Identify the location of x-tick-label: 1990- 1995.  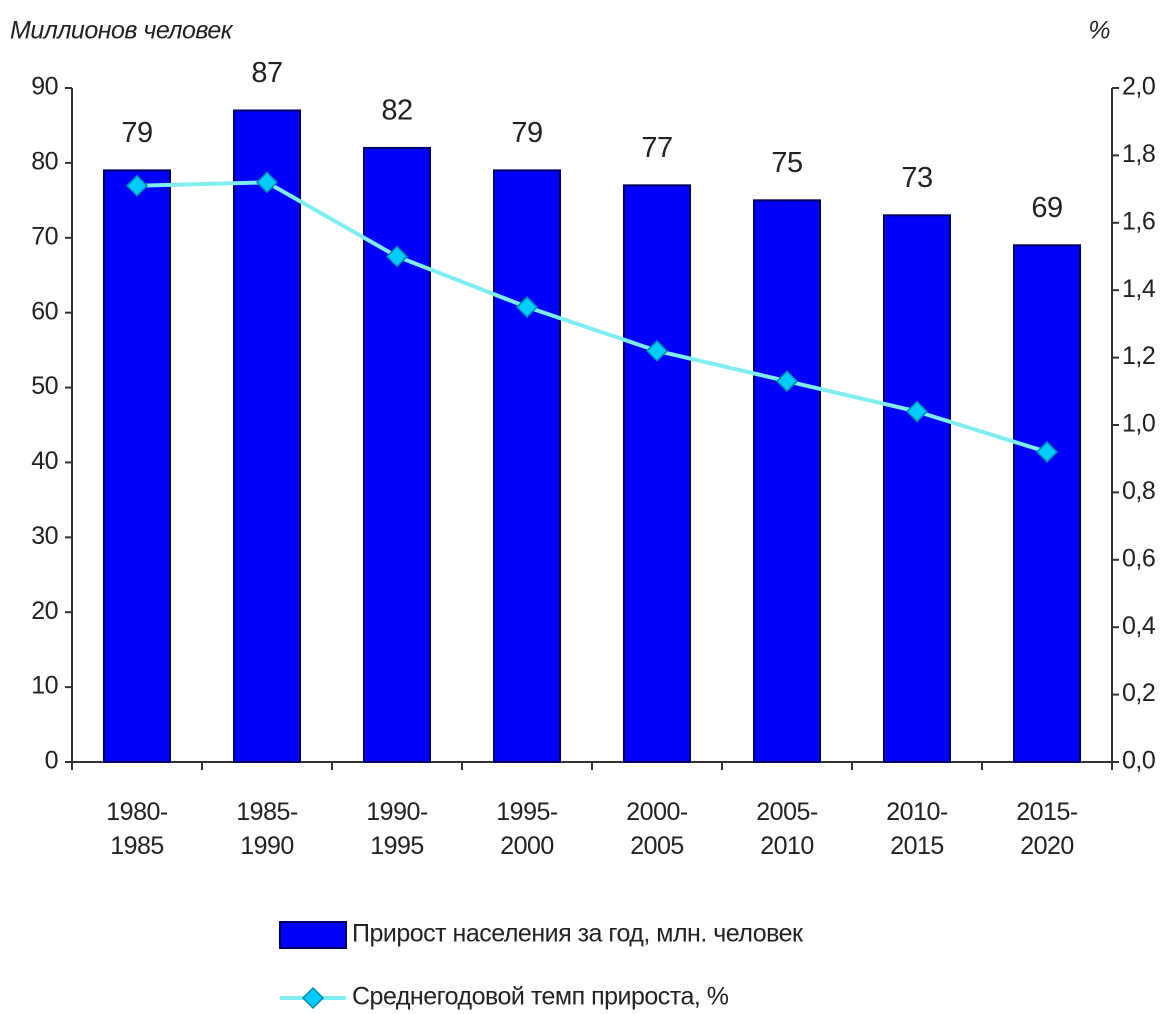
(397, 829).